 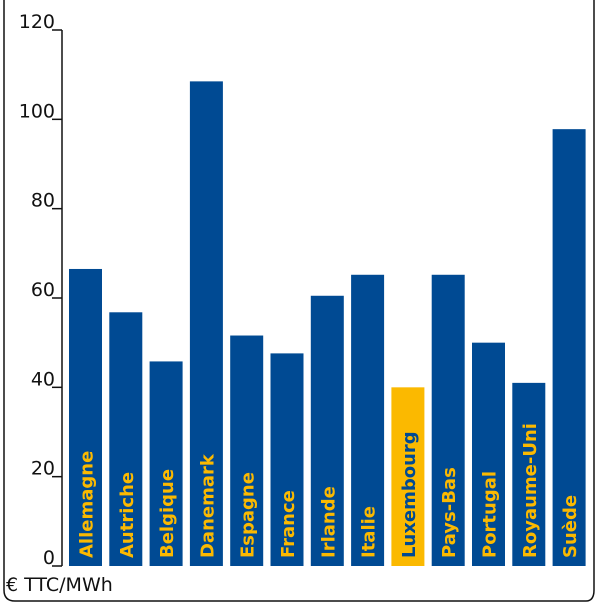 What do you see at coordinates (43, 201) in the screenshot?
I see `y-tick-label: 80` at bounding box center [43, 201].